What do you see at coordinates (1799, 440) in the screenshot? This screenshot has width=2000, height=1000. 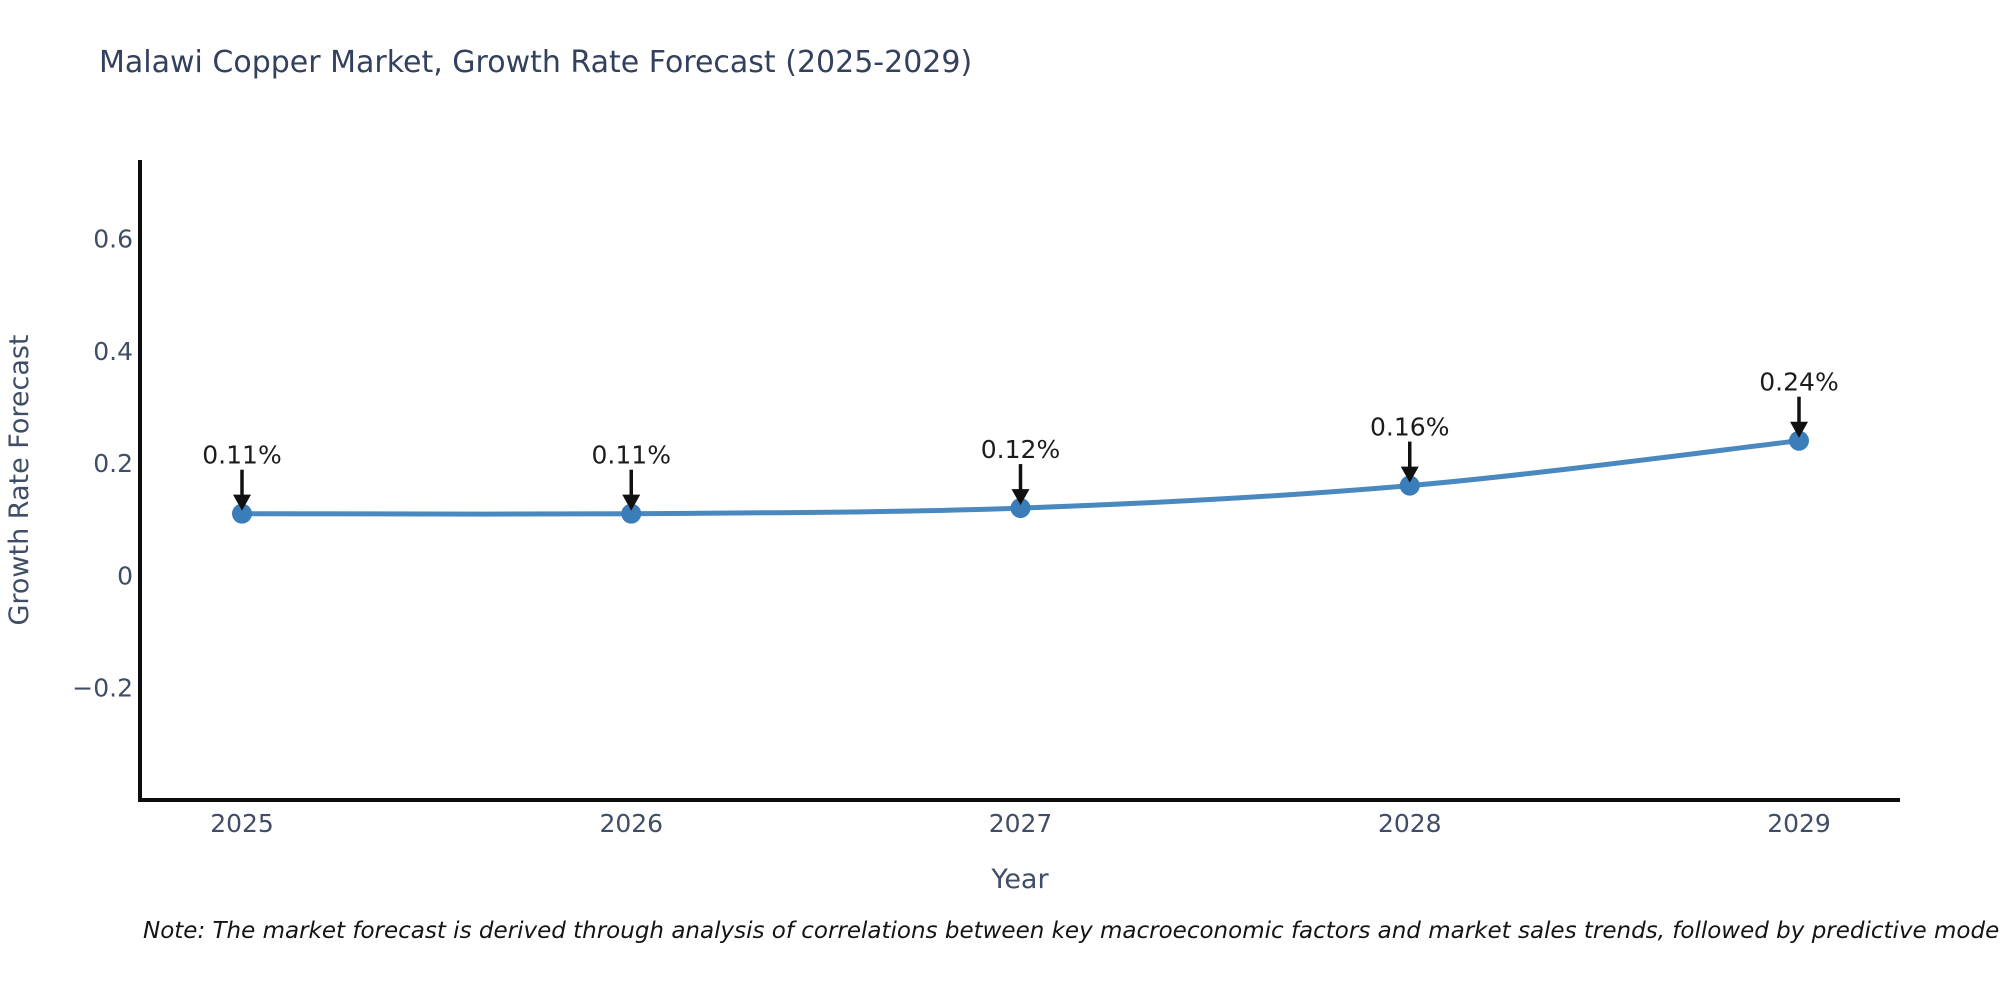 I see `data-point-2029` at bounding box center [1799, 440].